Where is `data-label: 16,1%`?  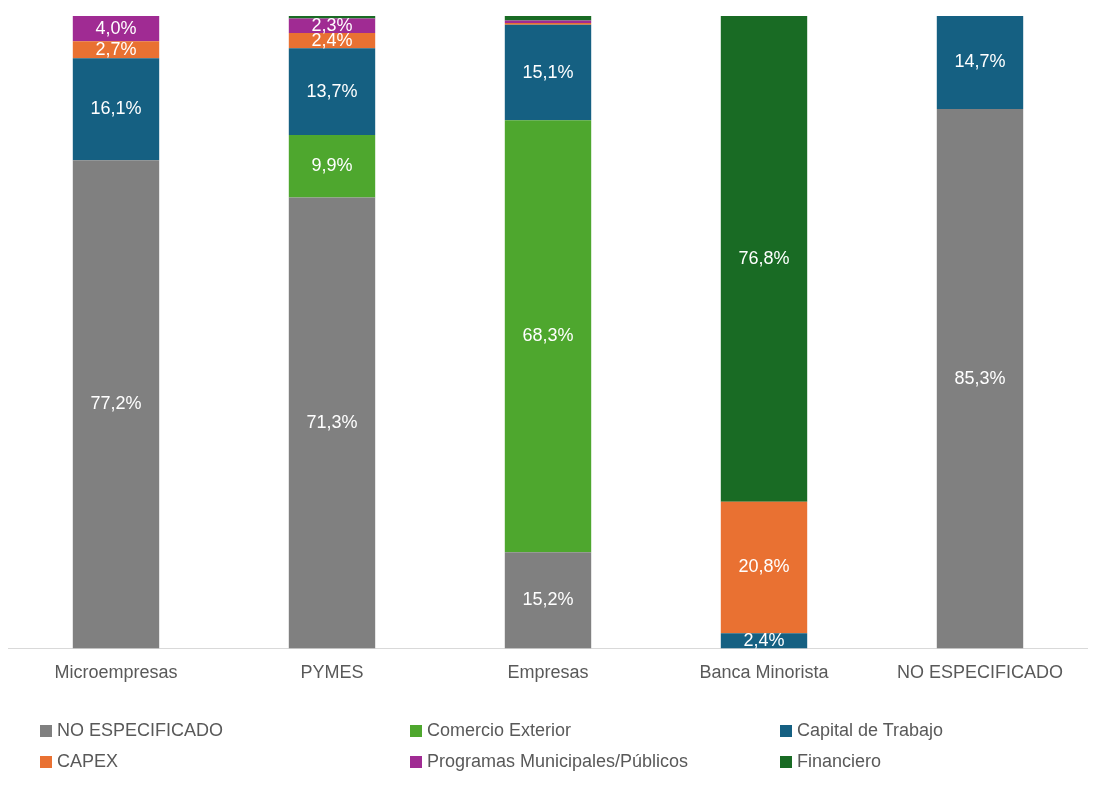 data-label: 16,1% is located at coordinates (116, 108).